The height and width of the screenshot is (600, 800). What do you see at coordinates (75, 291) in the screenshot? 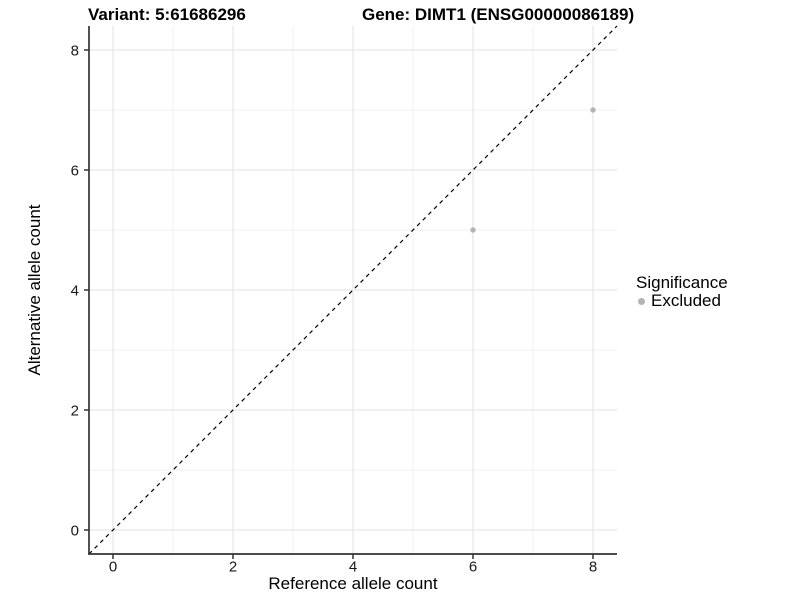
I see `y-tick-label: 4` at bounding box center [75, 291].